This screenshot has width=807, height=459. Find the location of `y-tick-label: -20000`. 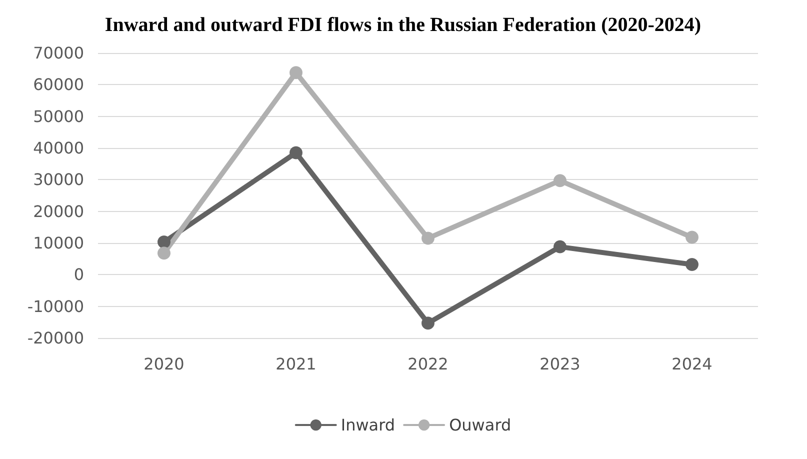

y-tick-label: -20000 is located at coordinates (55, 338).